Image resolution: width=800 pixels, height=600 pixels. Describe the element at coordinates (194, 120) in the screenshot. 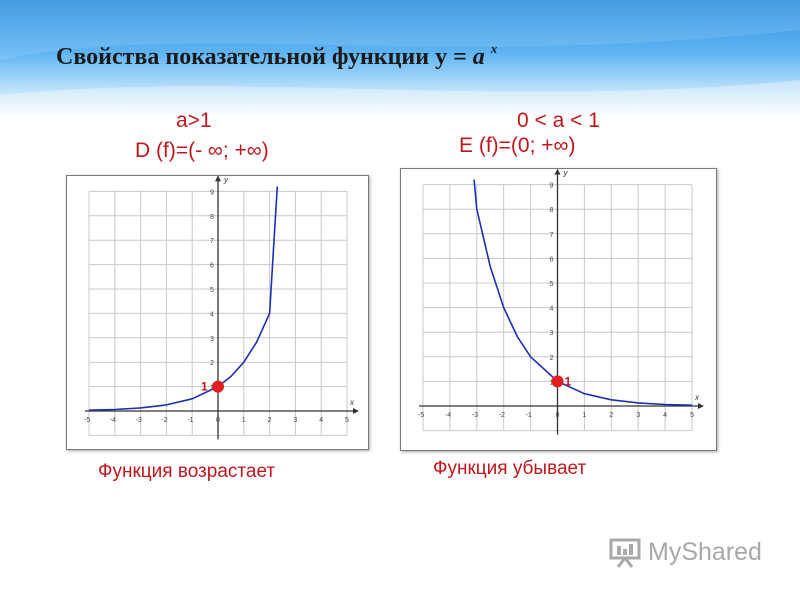

I see `left-condition: a>1` at that location.